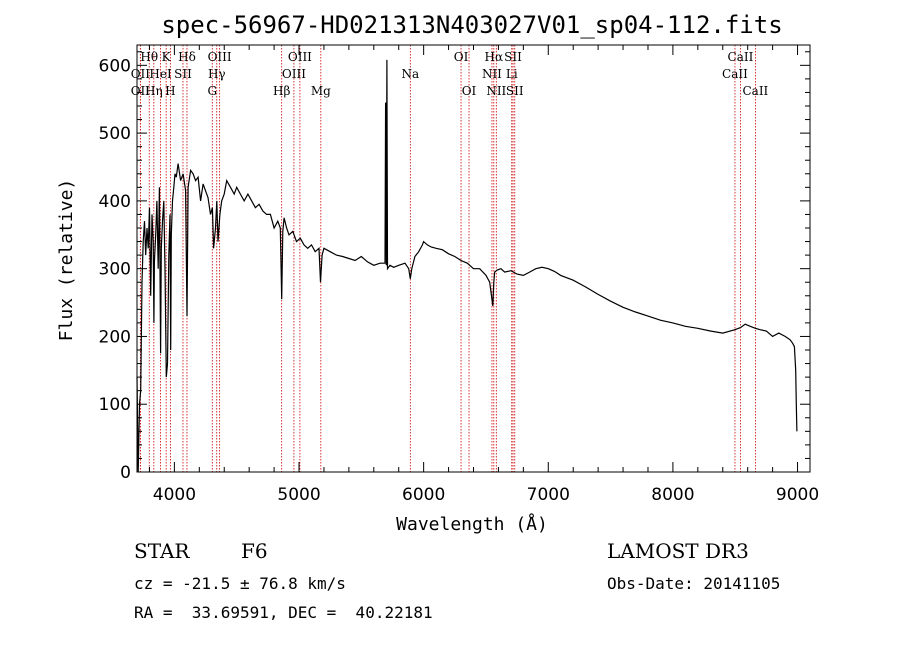 The height and width of the screenshot is (649, 900). What do you see at coordinates (149, 57) in the screenshot?
I see `line-label: Hθ` at bounding box center [149, 57].